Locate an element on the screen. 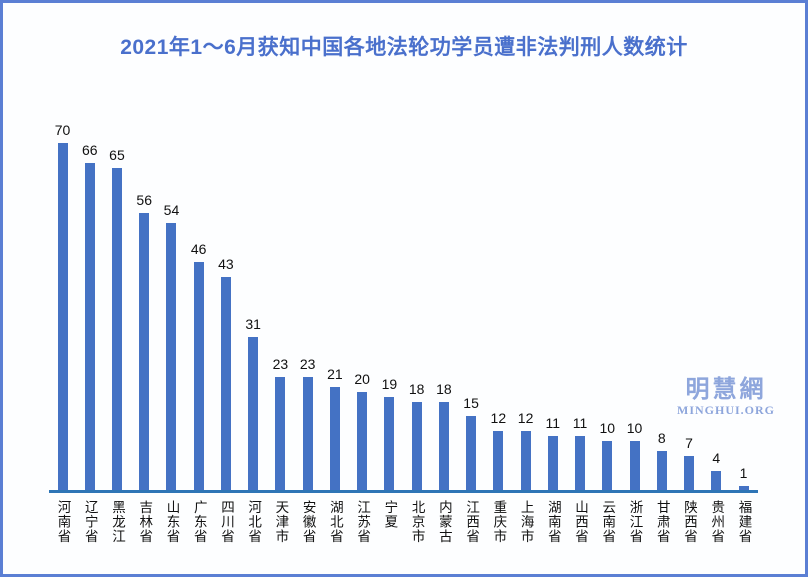 The width and height of the screenshot is (808, 577). bar-value-label: 43 is located at coordinates (226, 264).